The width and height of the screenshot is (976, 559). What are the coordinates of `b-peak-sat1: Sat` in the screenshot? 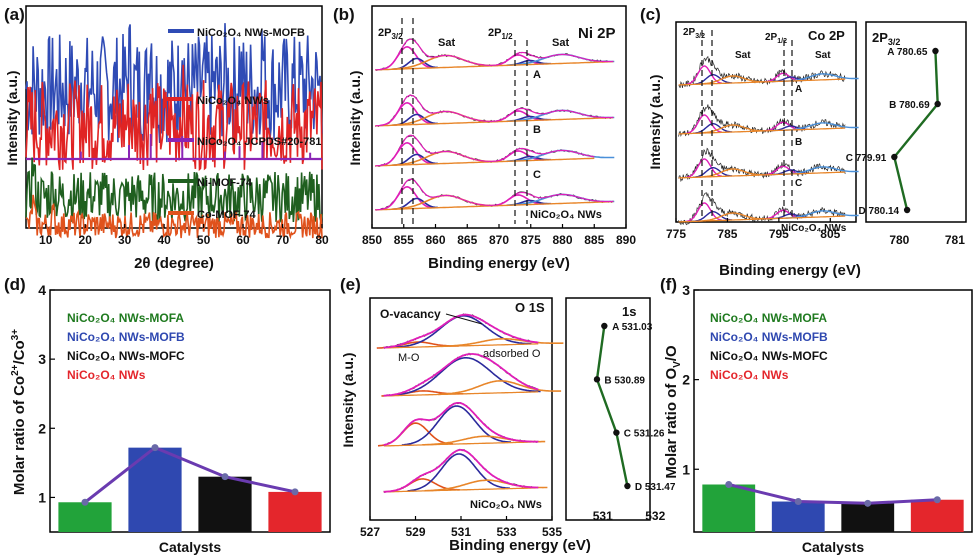 It's located at (446, 43).